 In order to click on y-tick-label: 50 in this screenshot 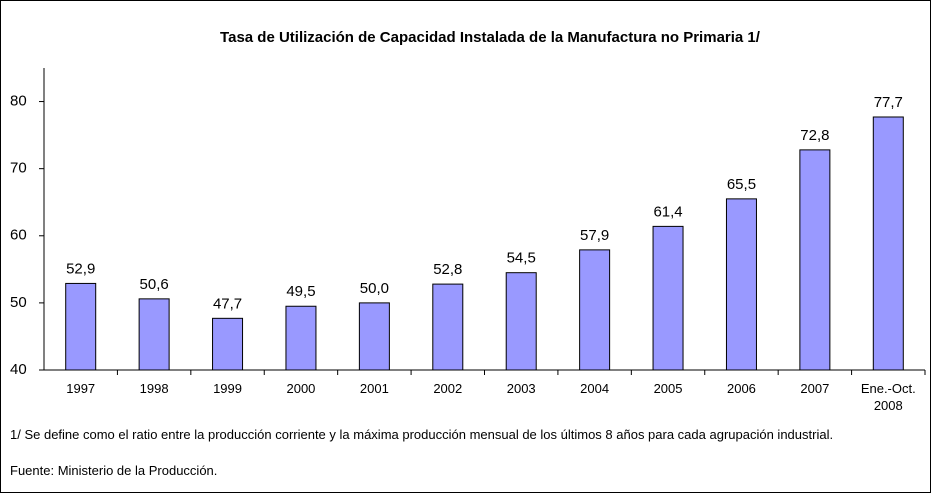, I will do `click(18, 302)`.